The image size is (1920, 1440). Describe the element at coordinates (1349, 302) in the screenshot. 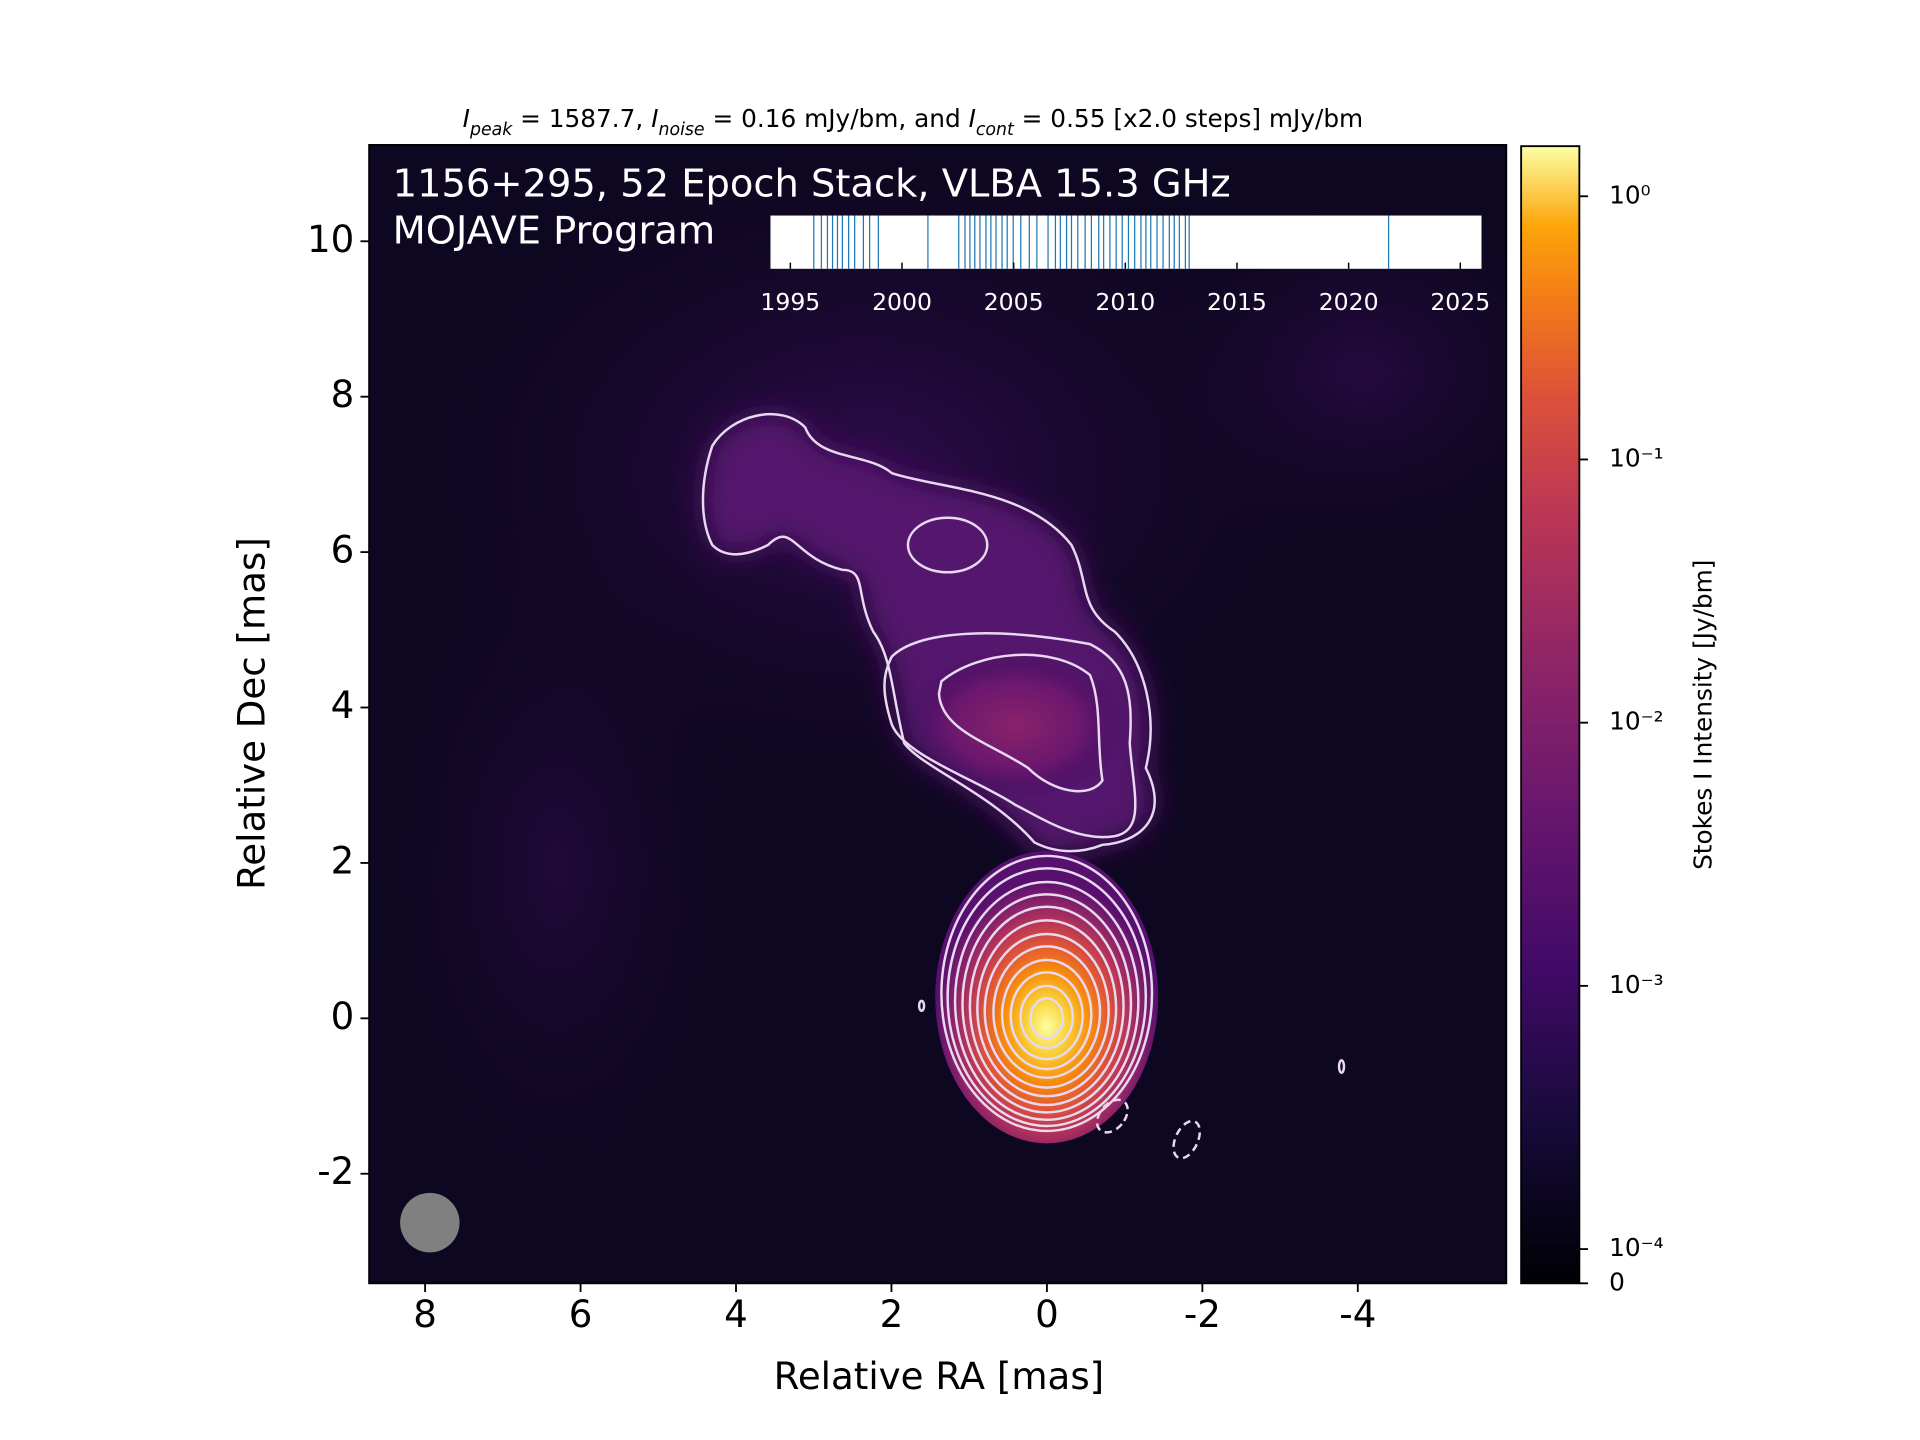

I see `epoch-tick-label: 2020` at that location.